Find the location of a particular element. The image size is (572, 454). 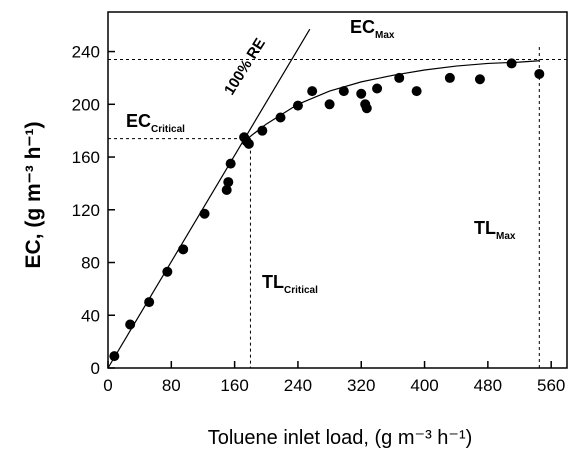

y-tick-label: 40 is located at coordinates (90, 315).